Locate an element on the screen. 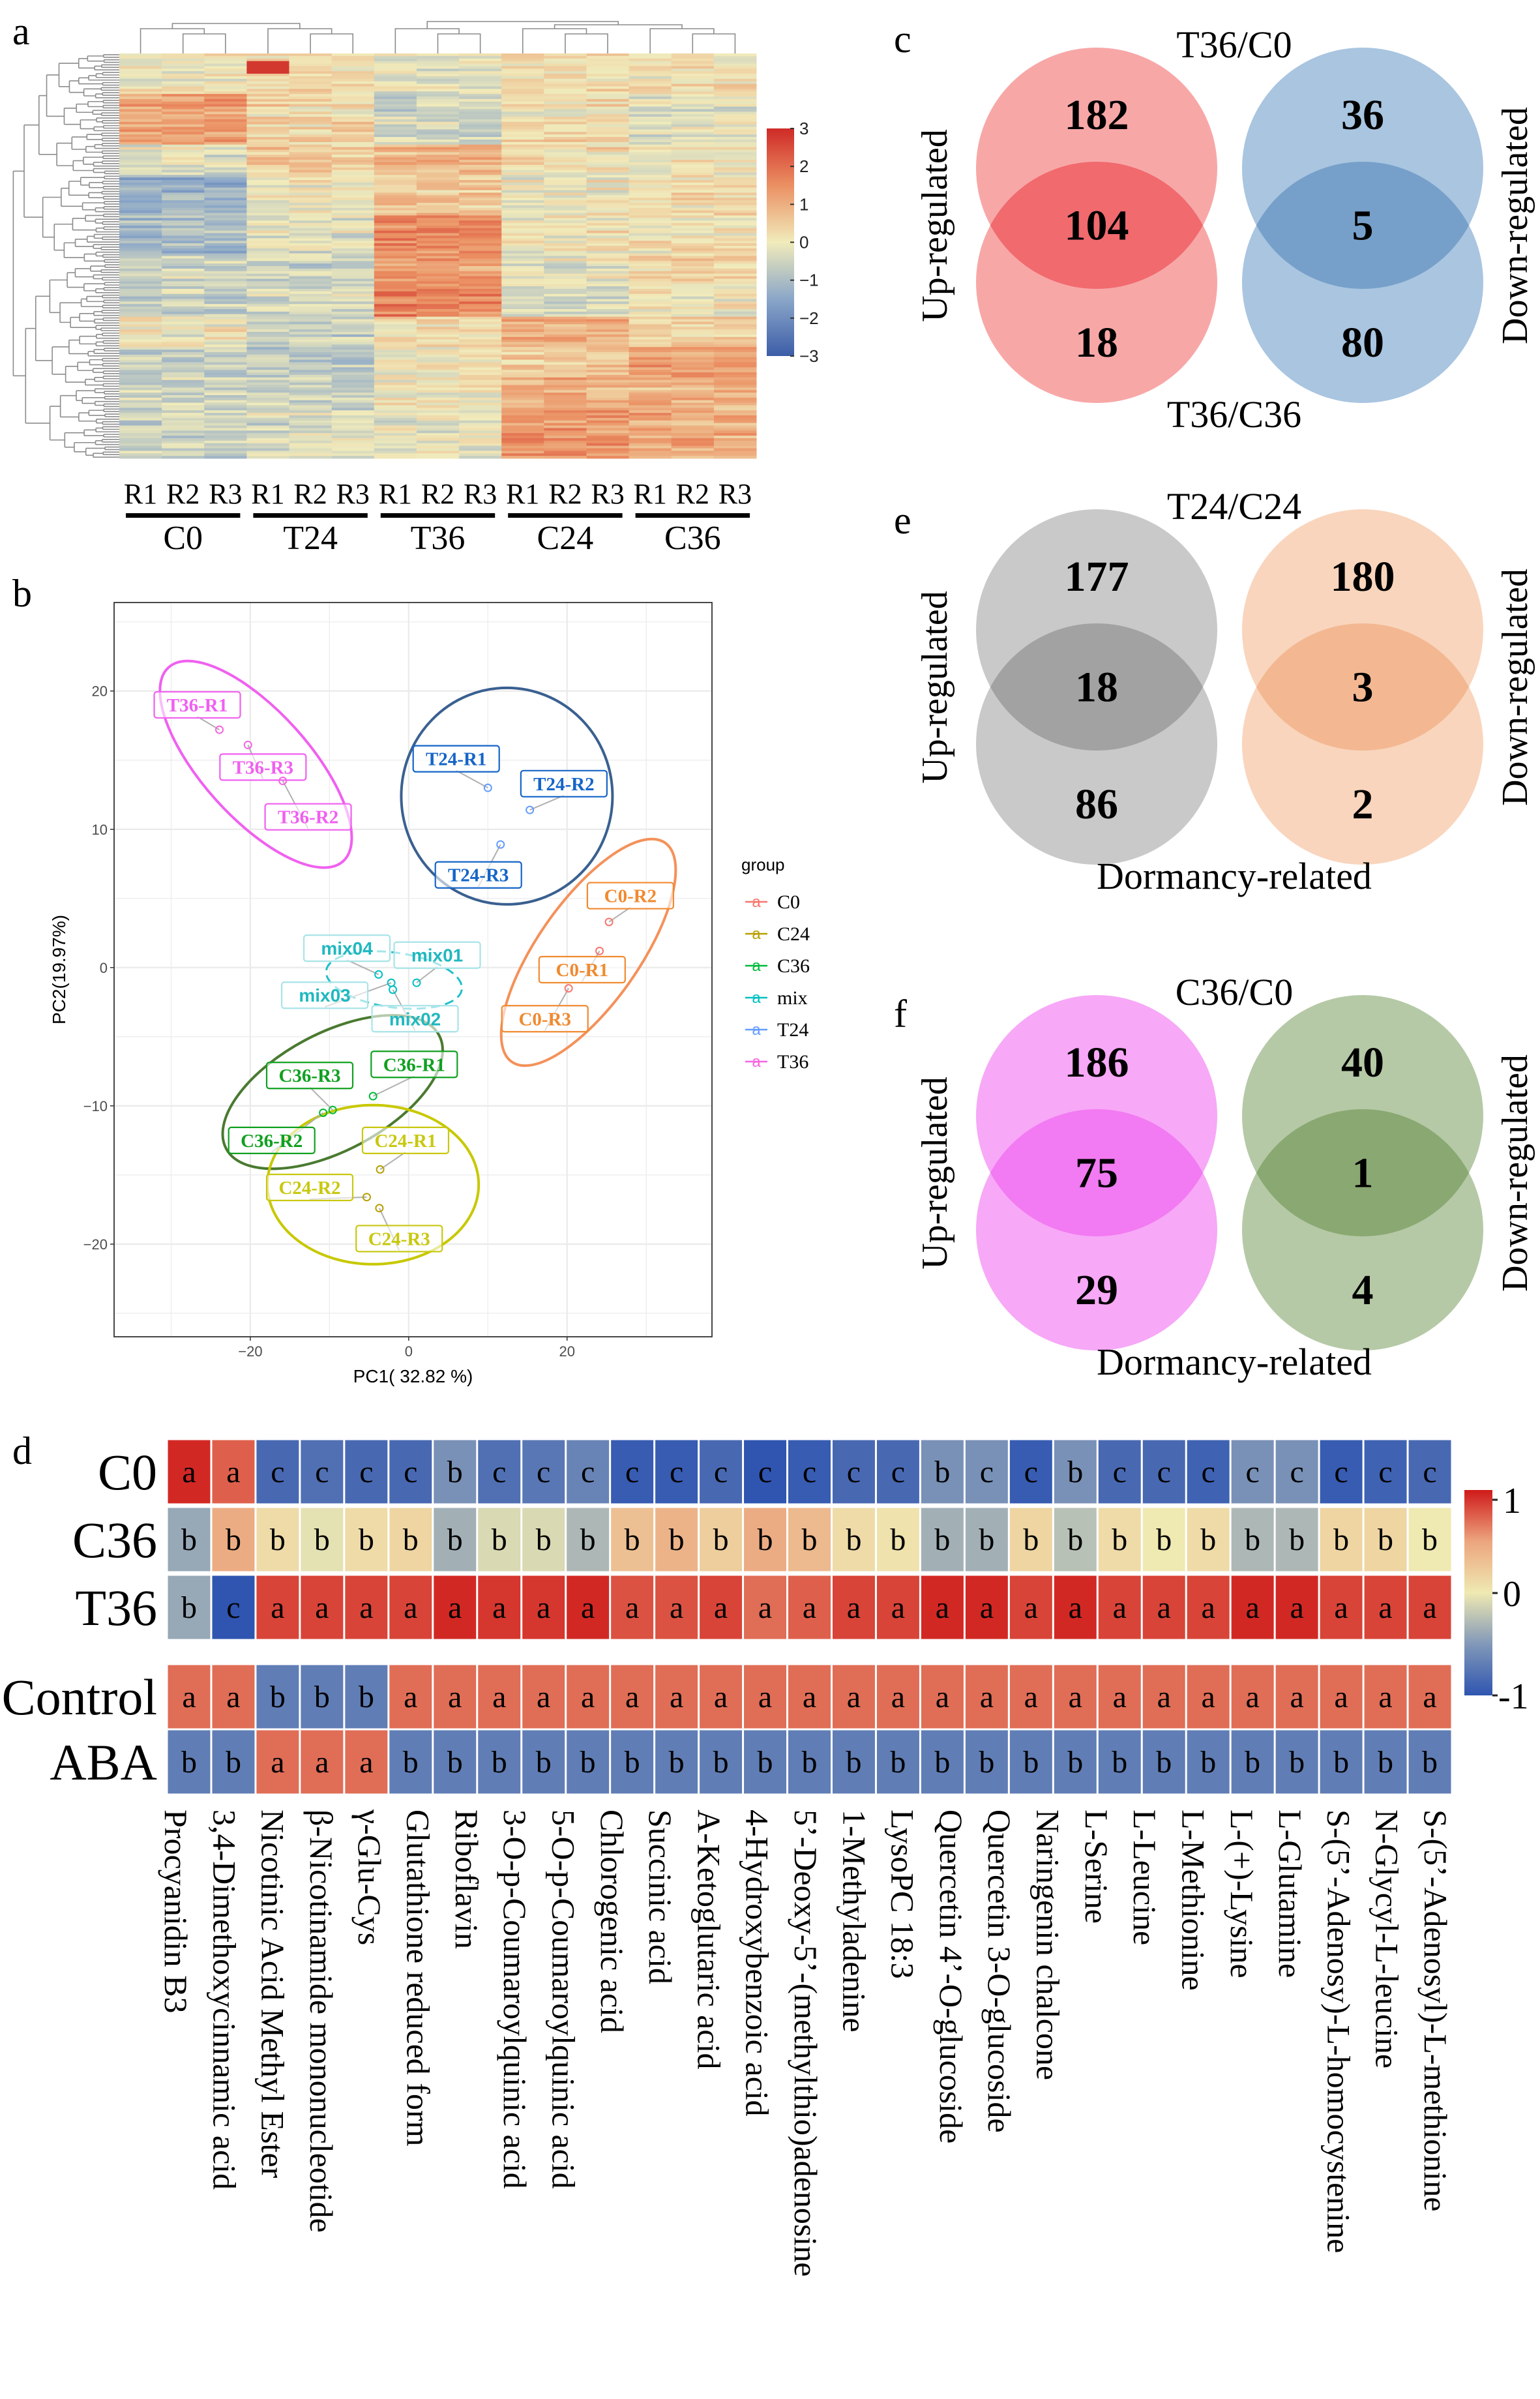  significance-letter: a is located at coordinates (721, 1607).